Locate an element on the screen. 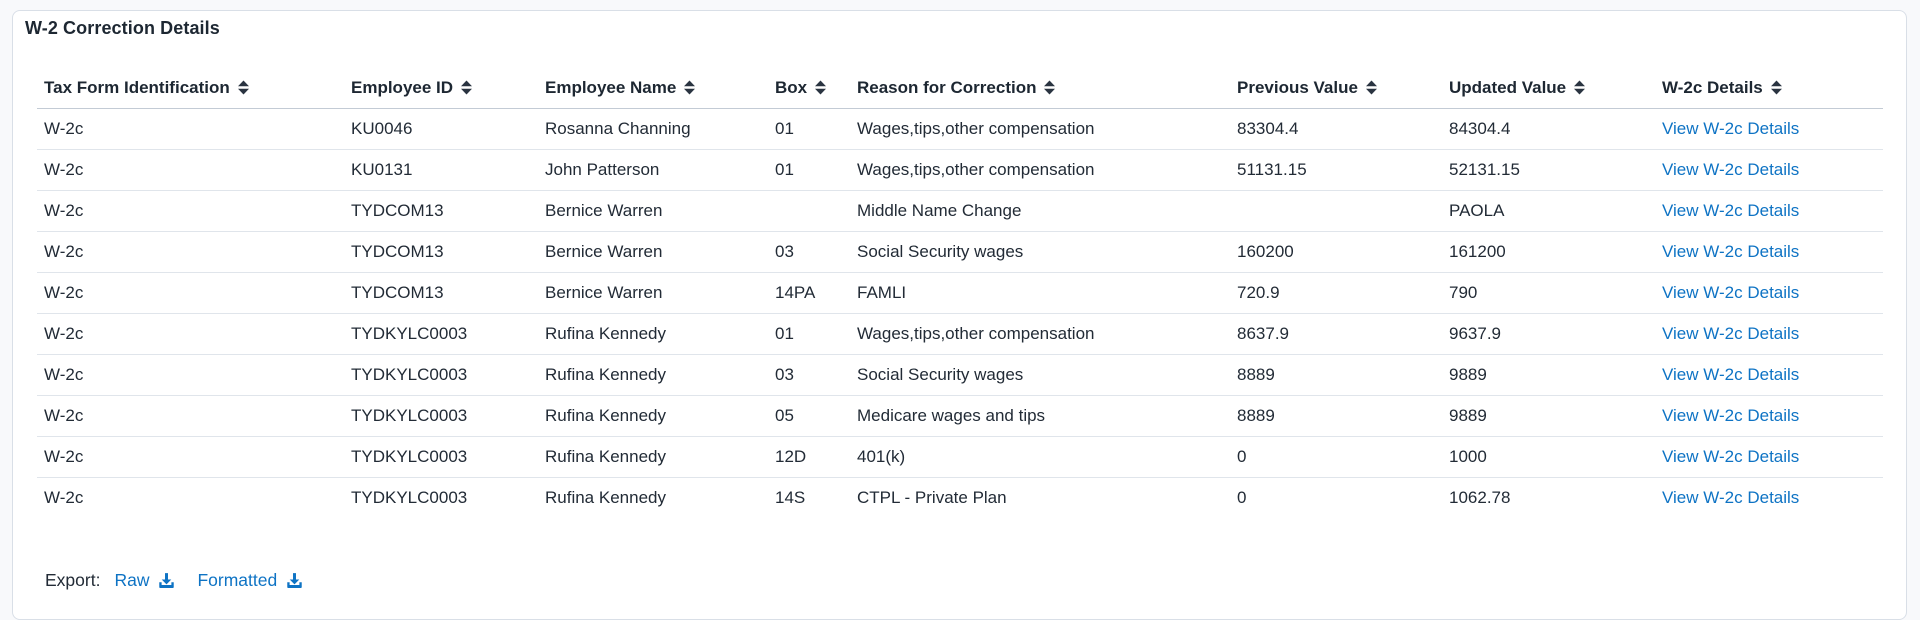 Image resolution: width=1920 pixels, height=620 pixels. column-header-updated-value: Updated Value is located at coordinates (1548, 88).